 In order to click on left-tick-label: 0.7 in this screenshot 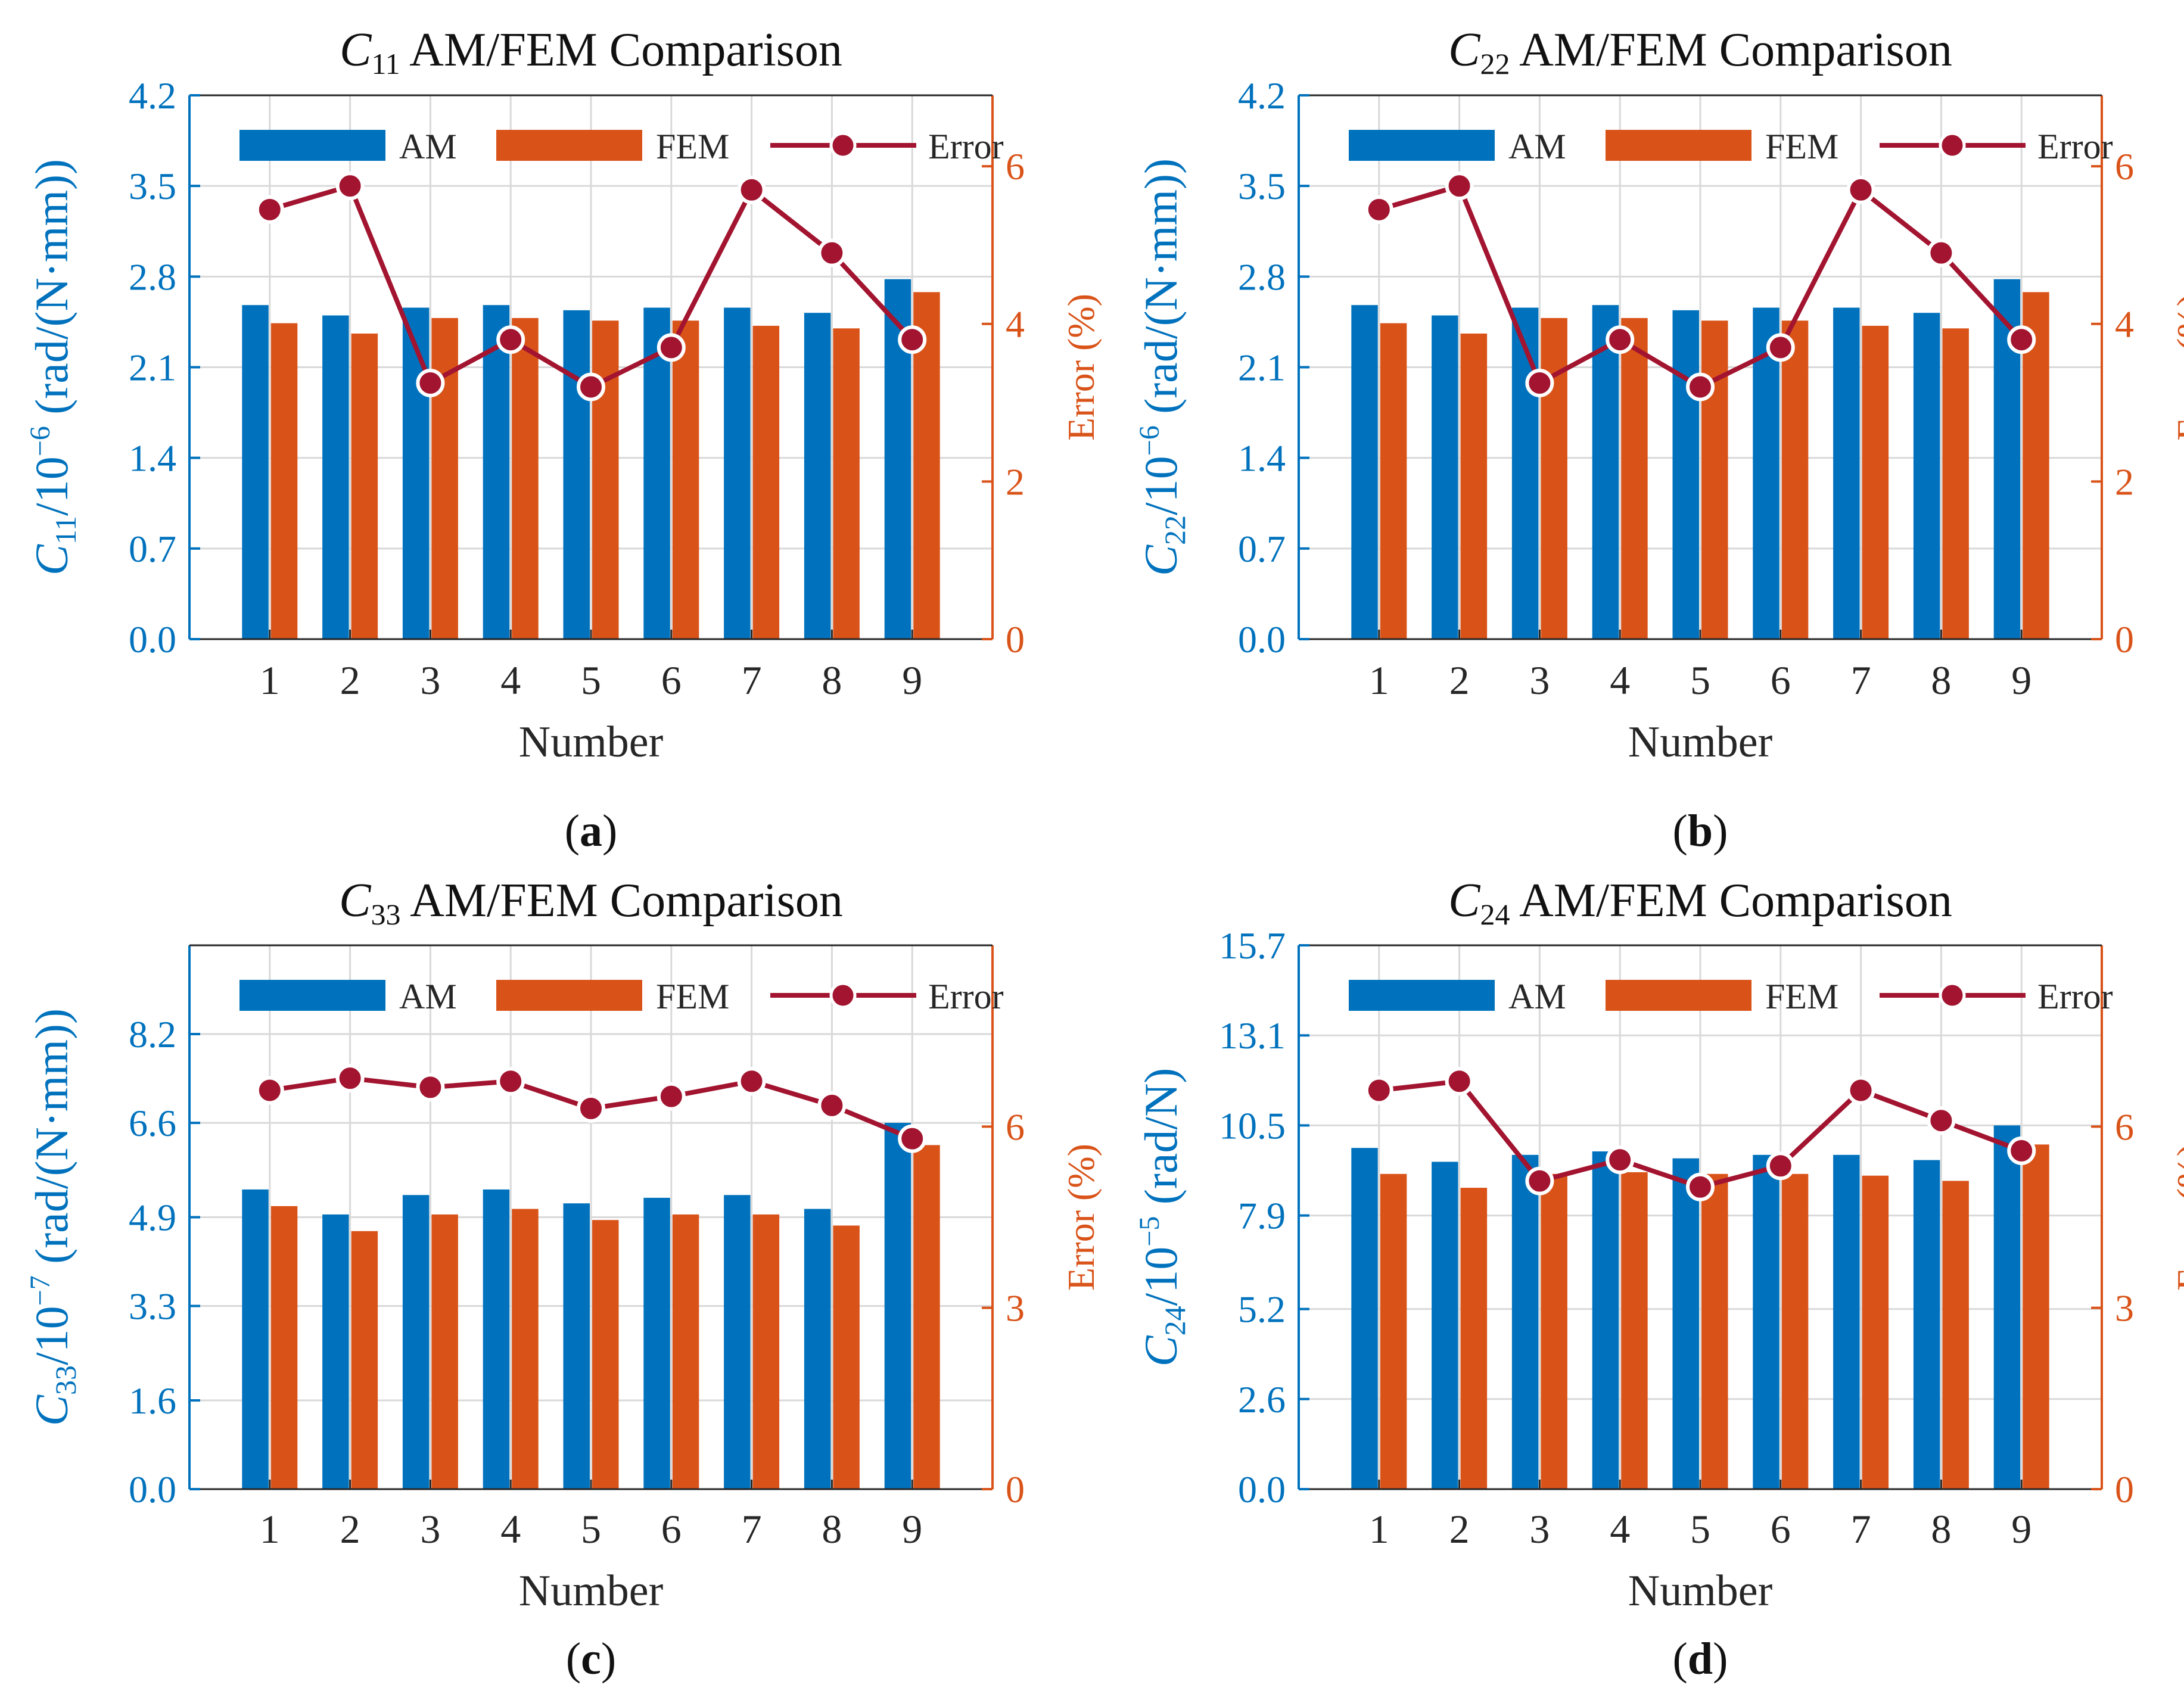, I will do `click(1262, 549)`.